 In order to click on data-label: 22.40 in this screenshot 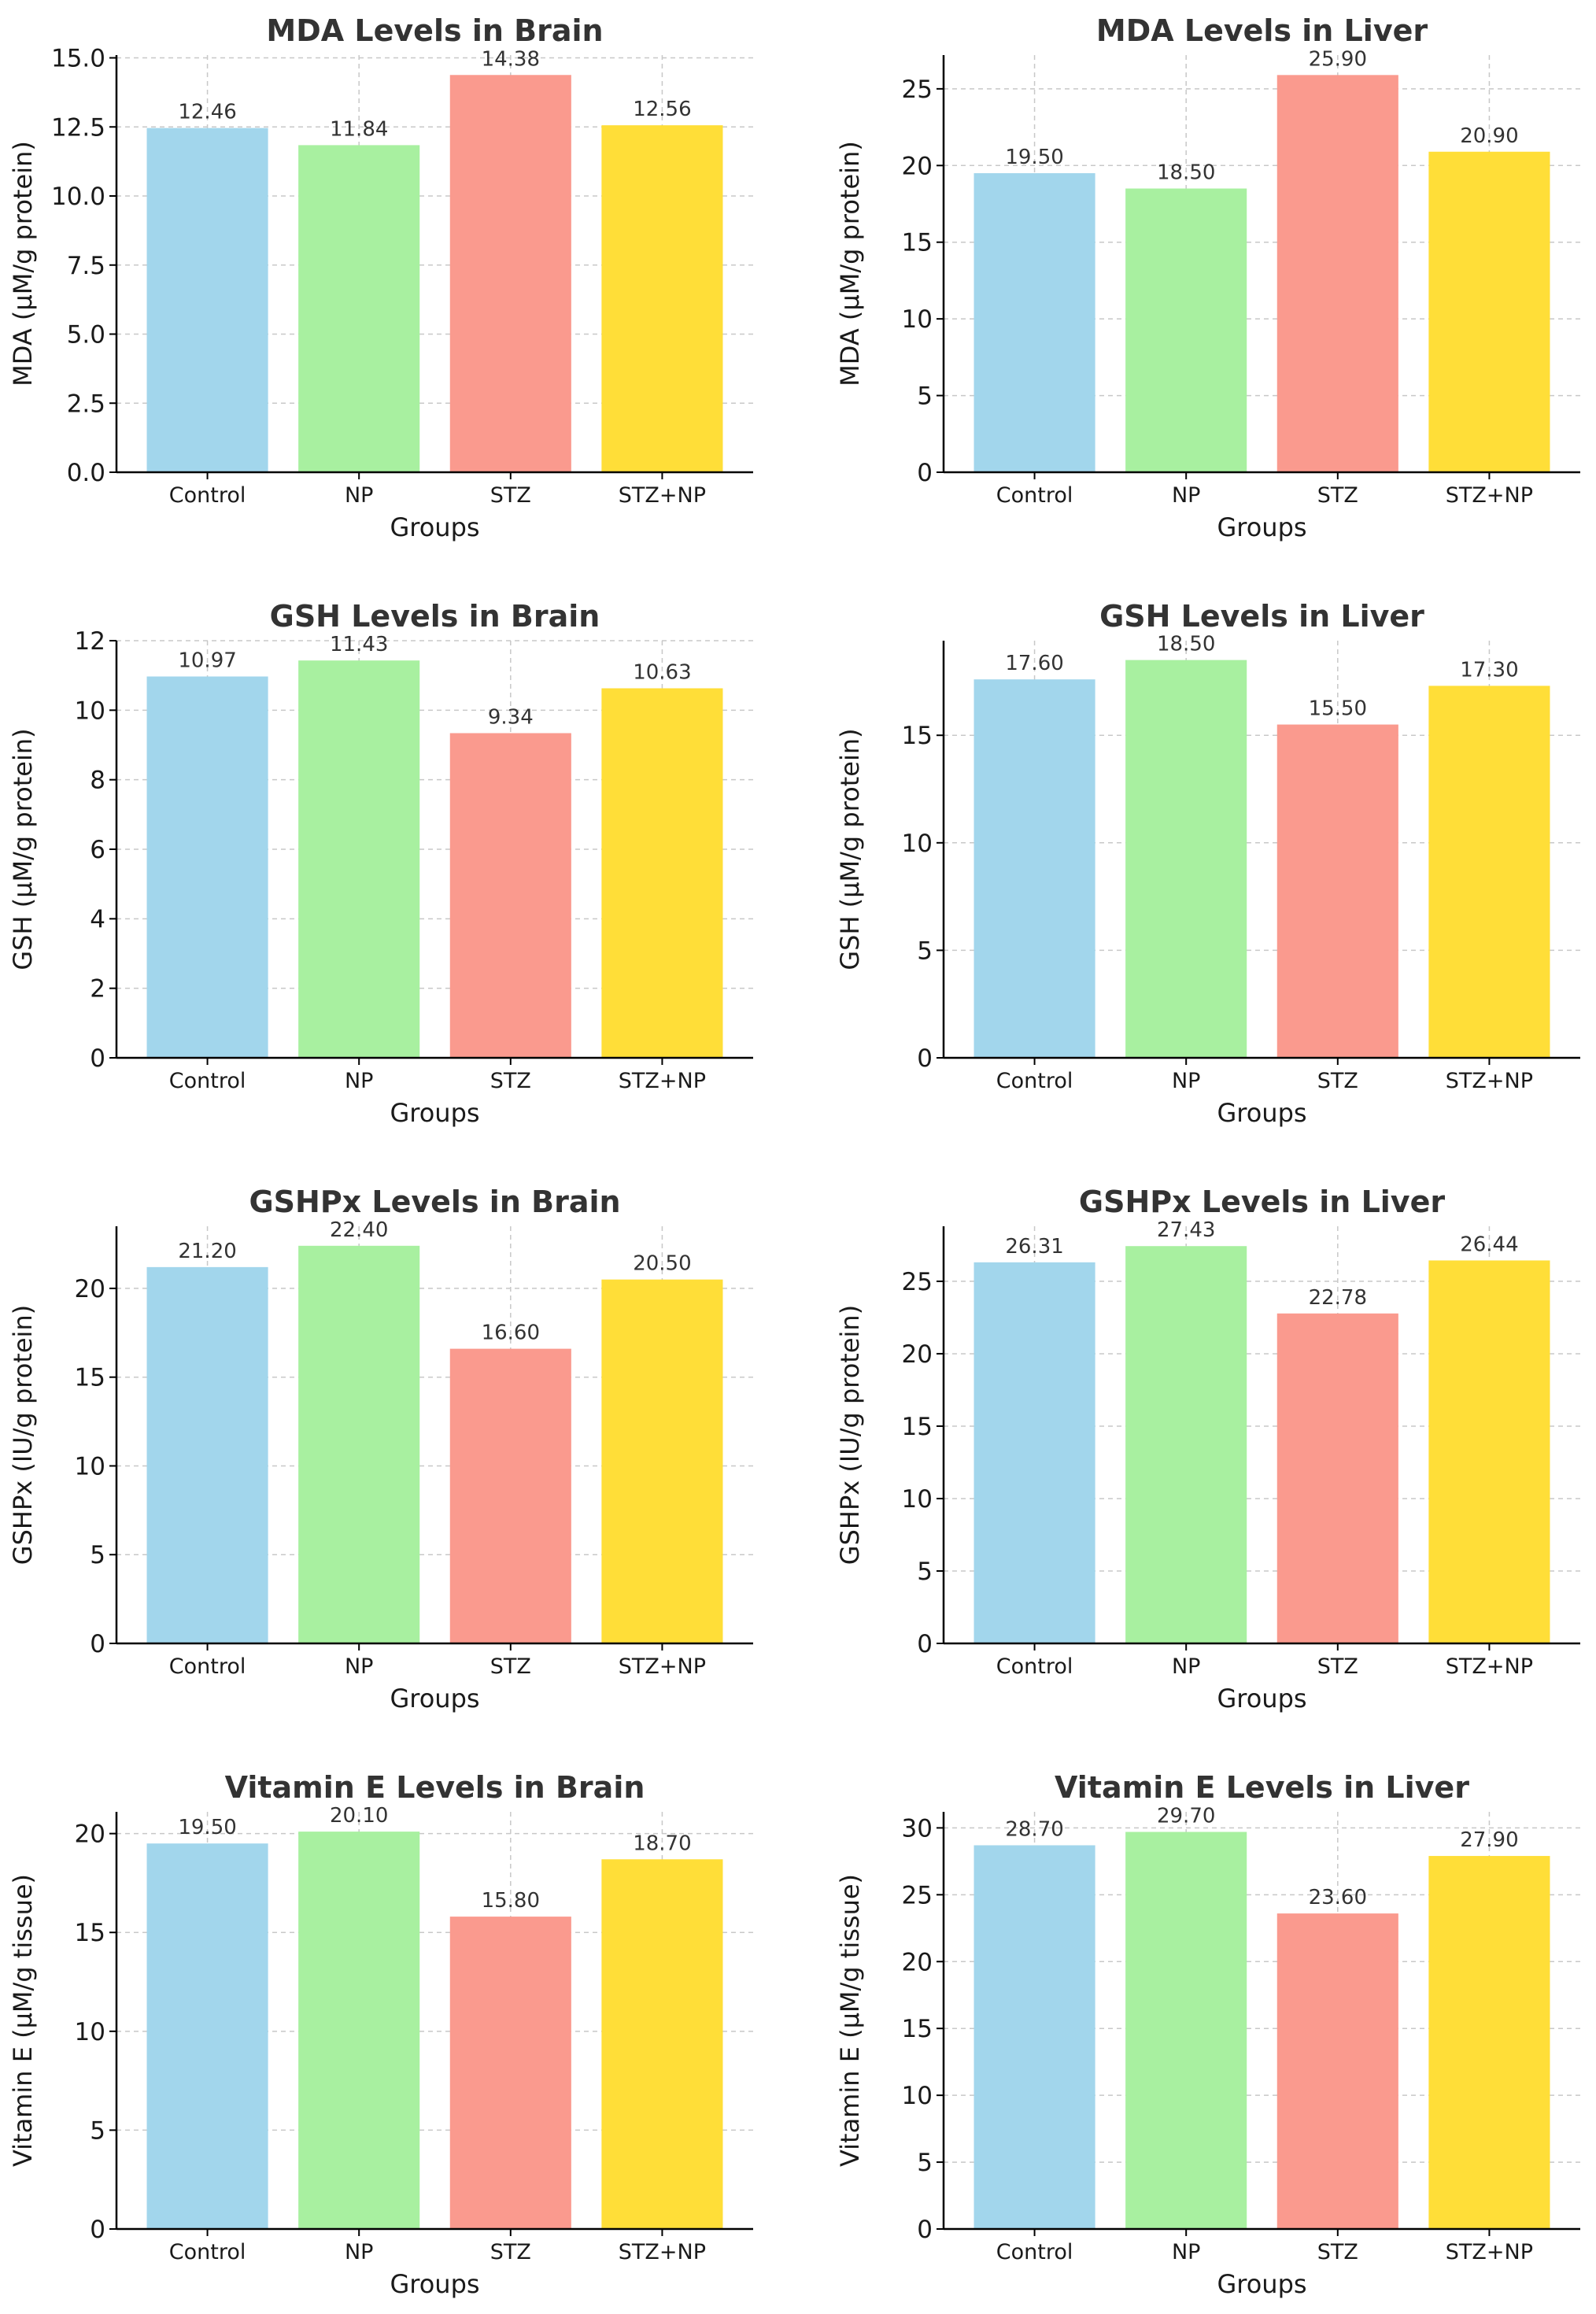, I will do `click(359, 1230)`.